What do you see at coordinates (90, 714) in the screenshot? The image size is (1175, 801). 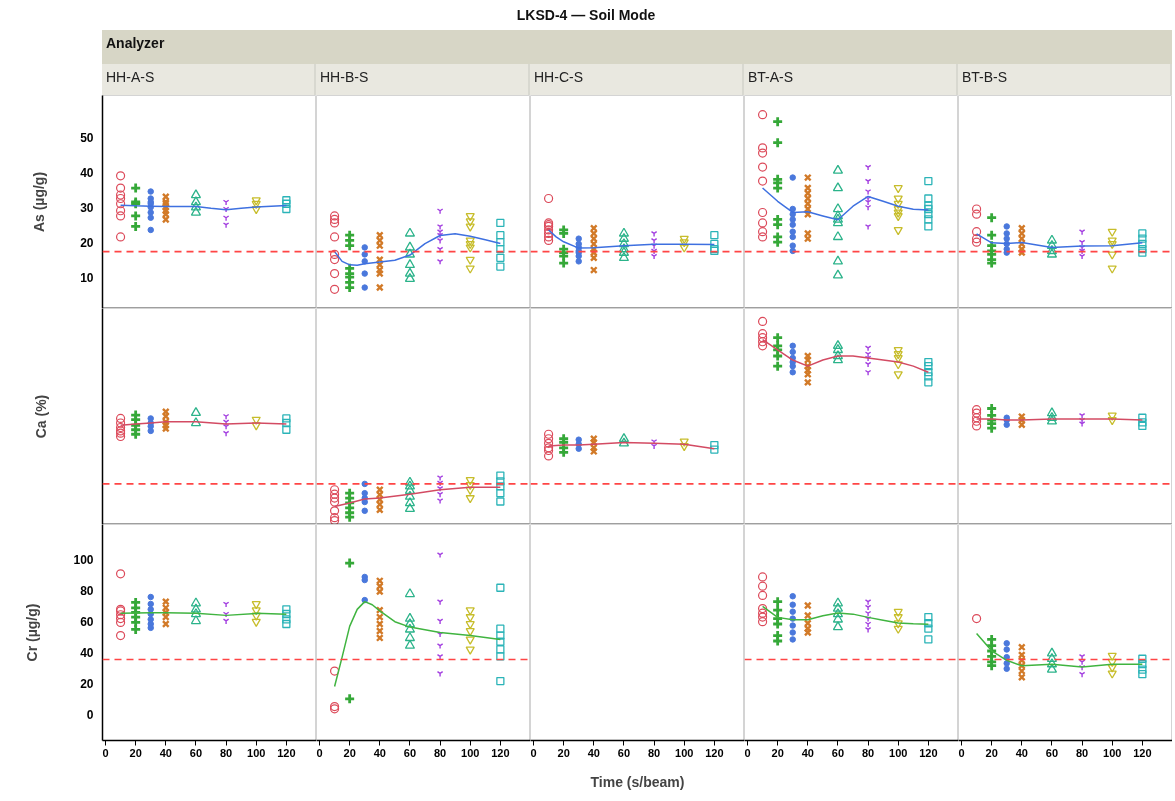 I see `y-tick-label: 0` at bounding box center [90, 714].